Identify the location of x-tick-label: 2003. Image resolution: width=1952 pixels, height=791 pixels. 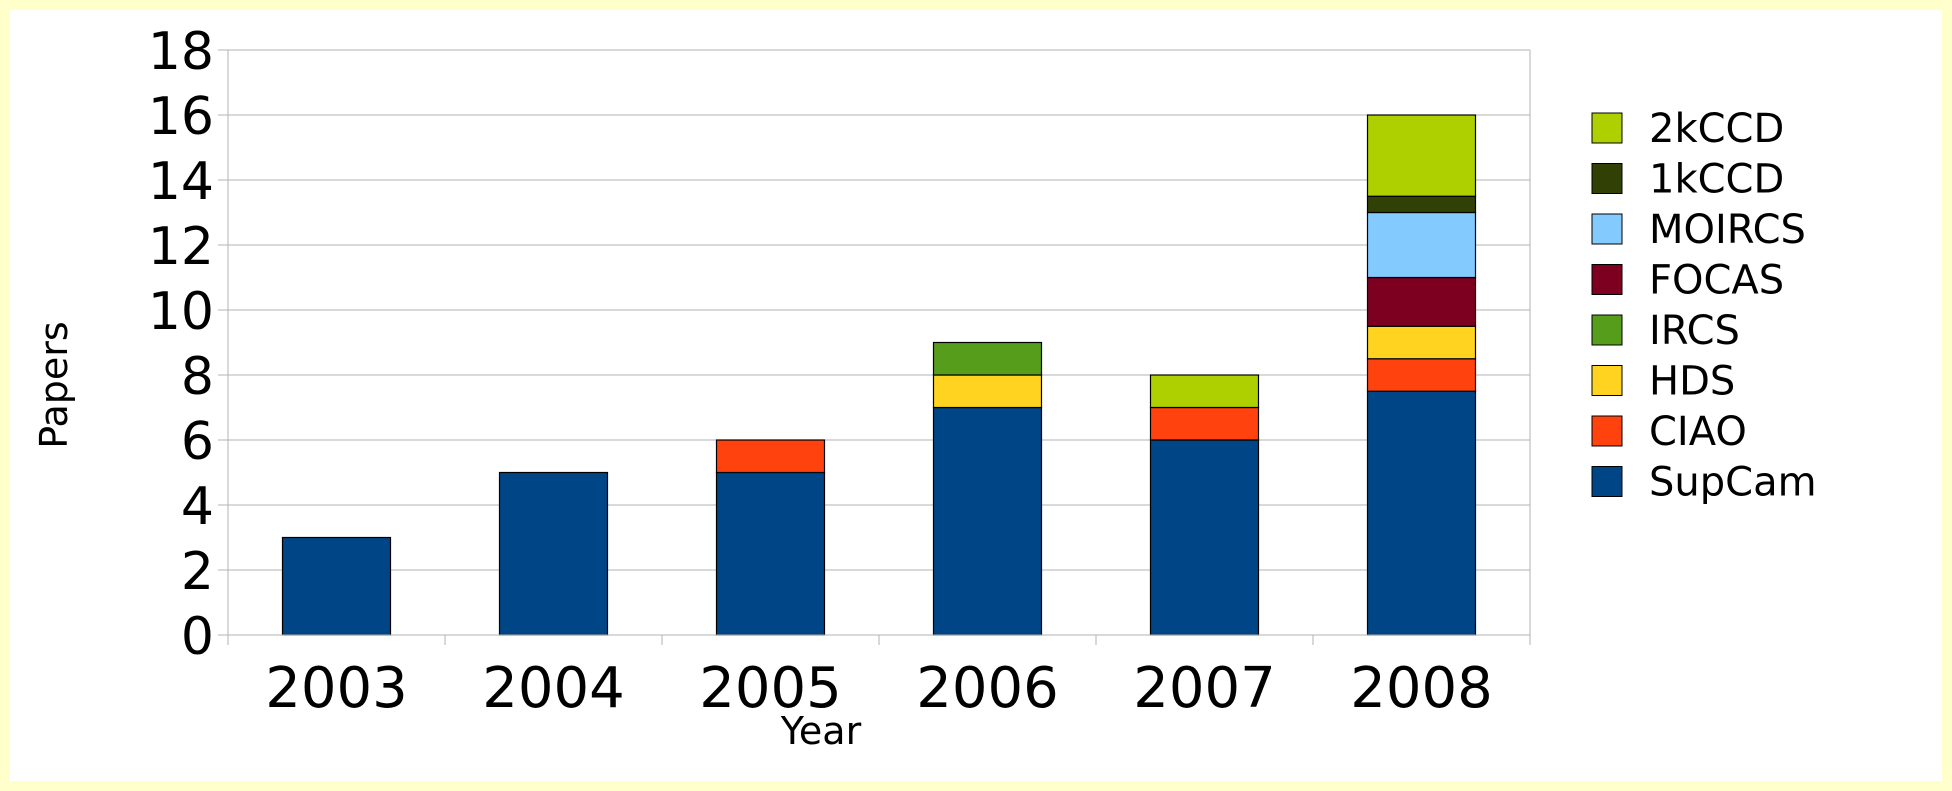
(336, 688).